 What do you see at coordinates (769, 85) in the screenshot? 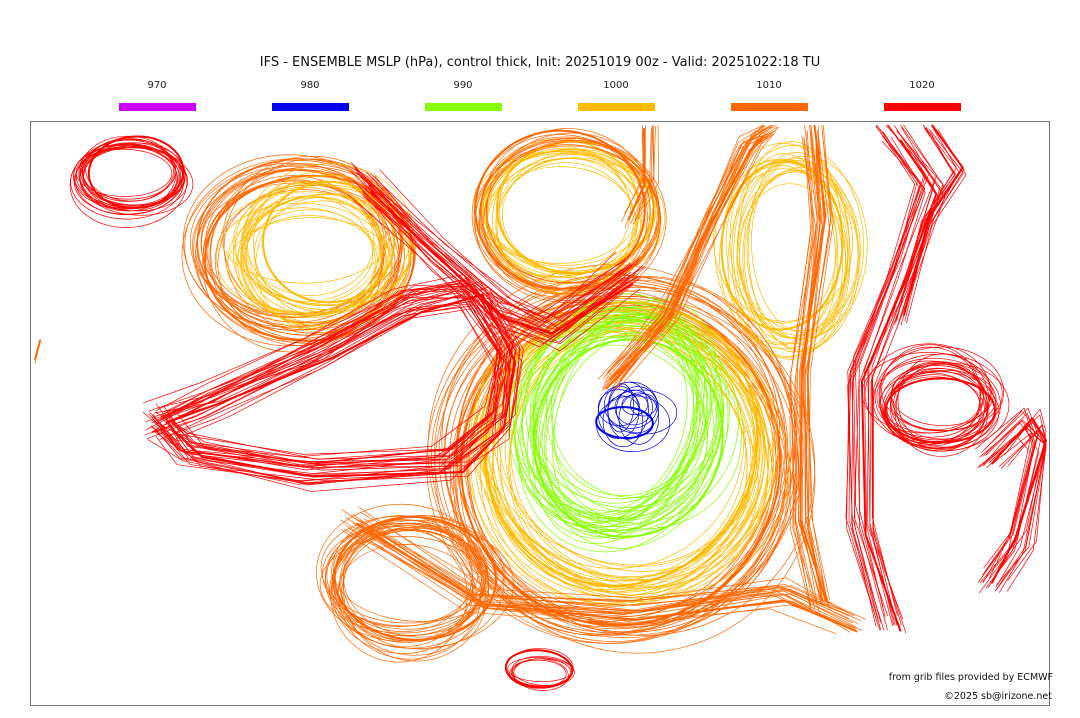
I see `legend-label: 1010` at bounding box center [769, 85].